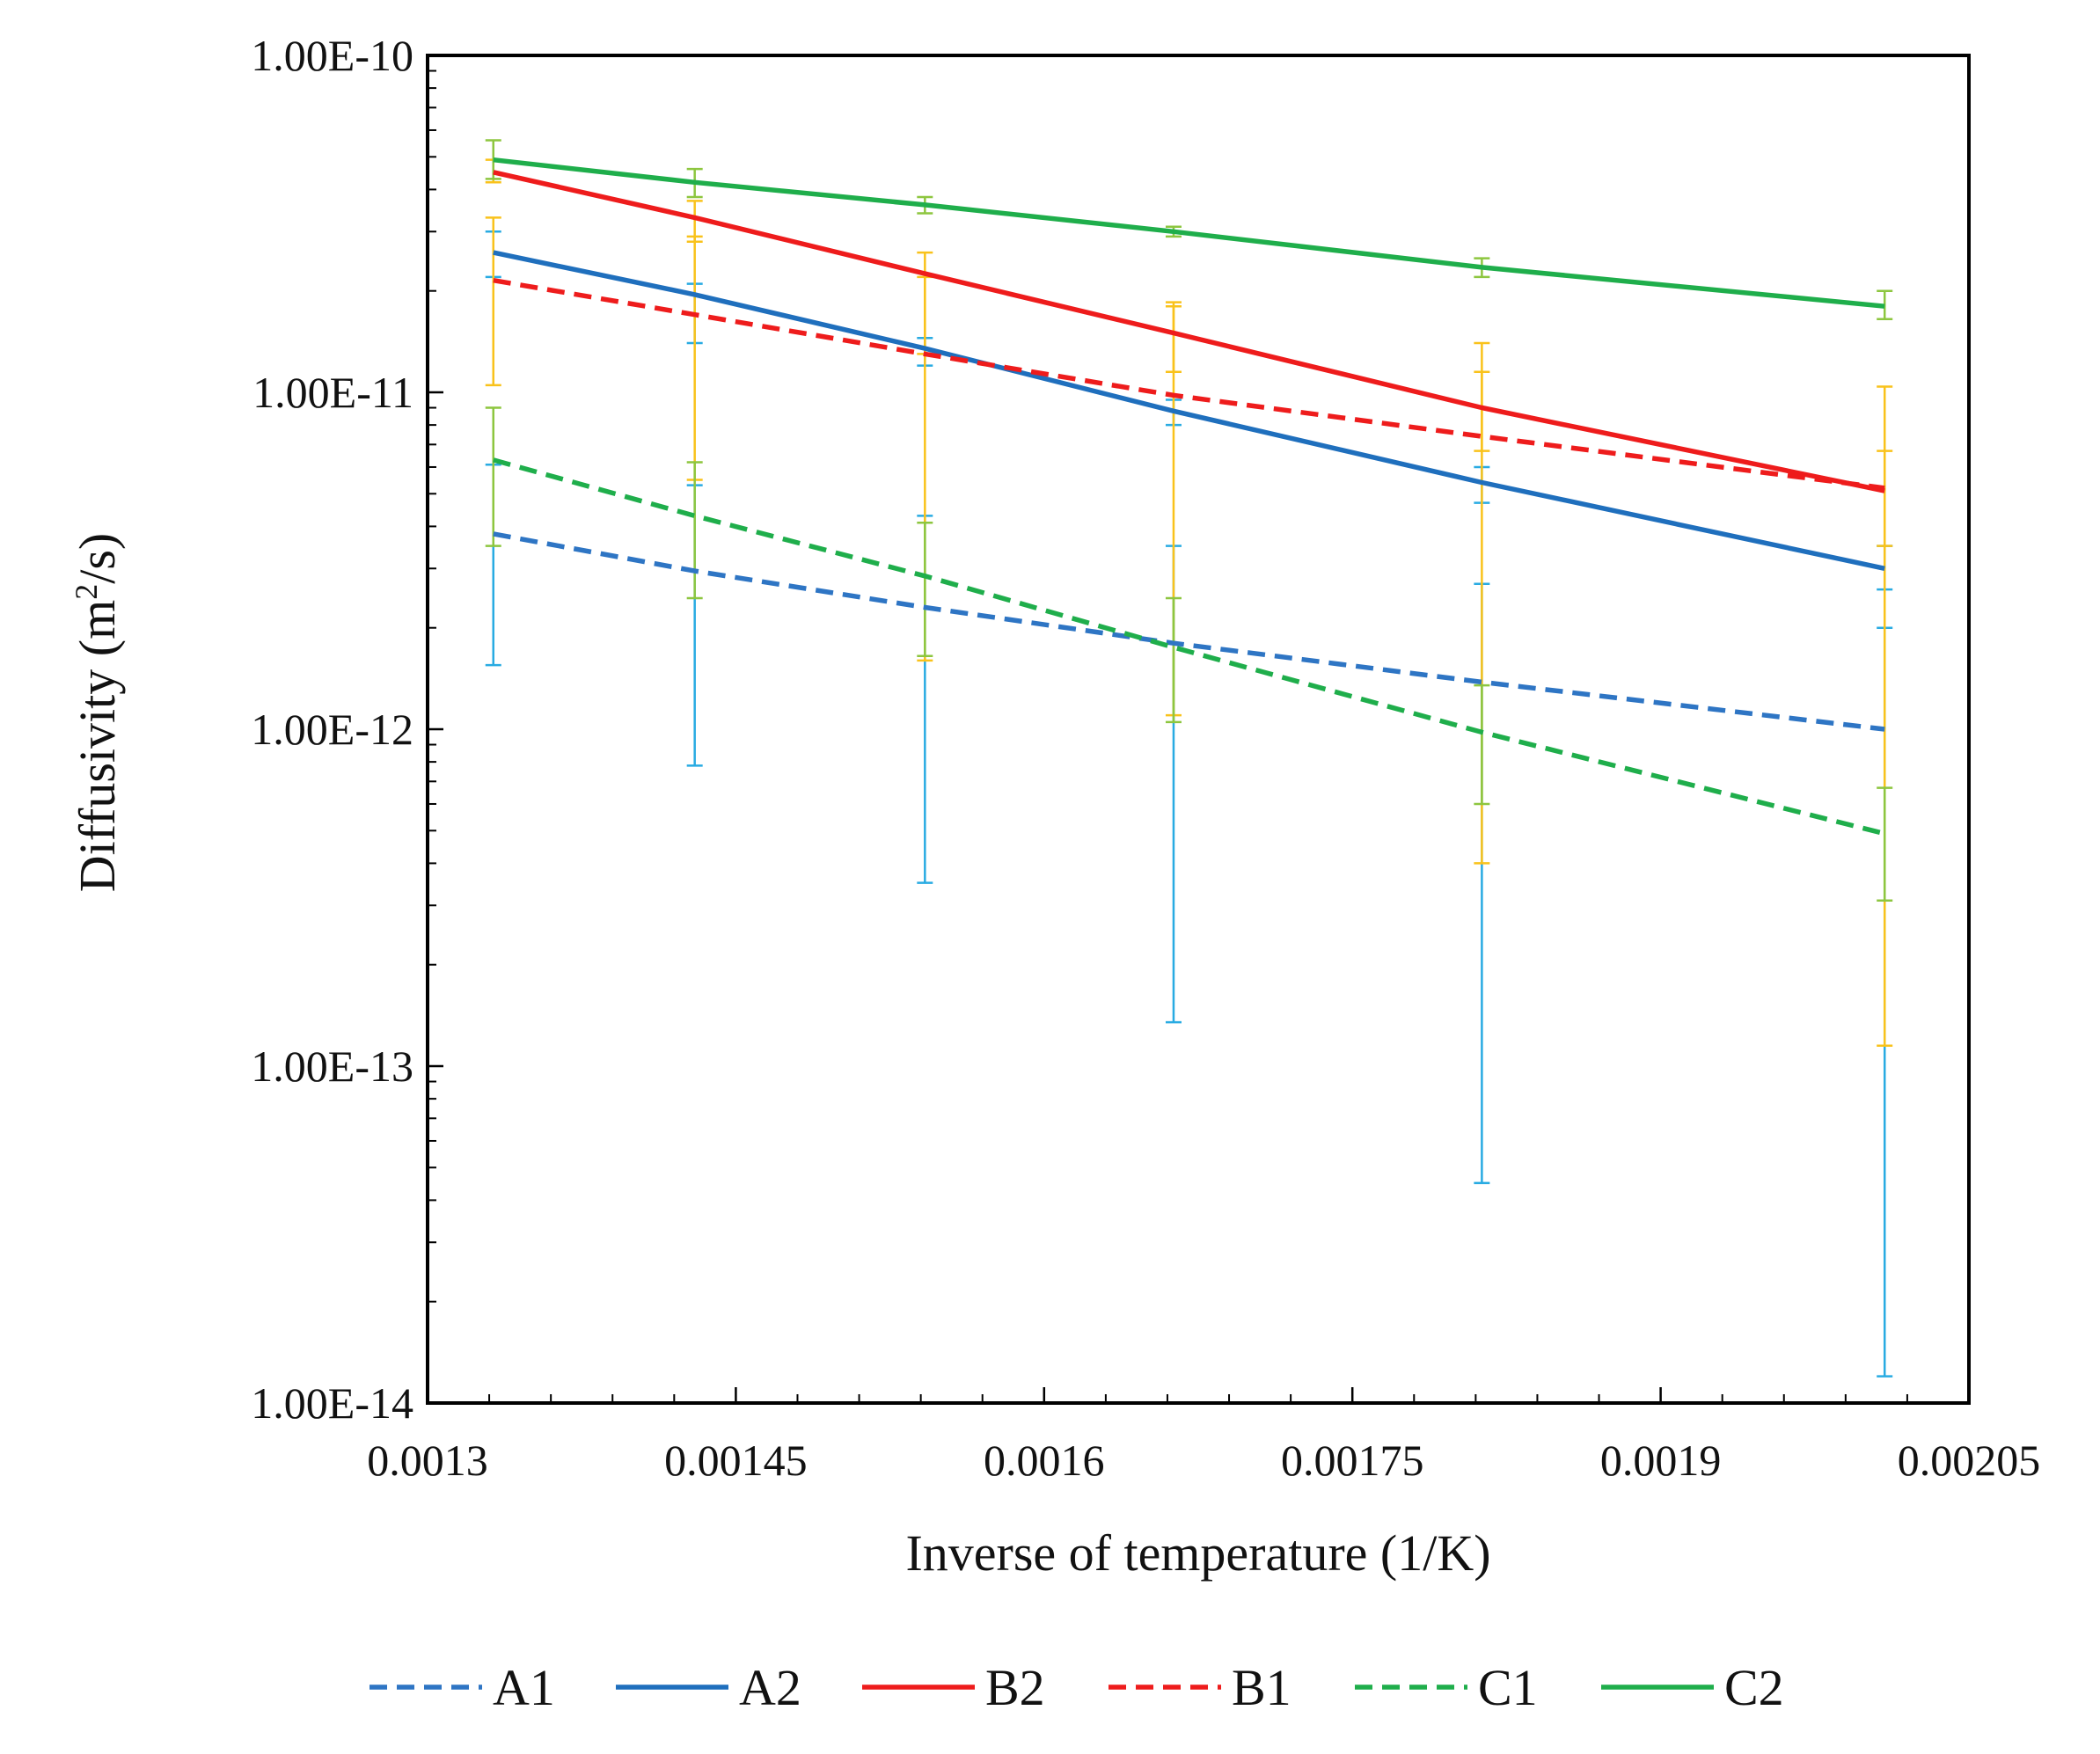 Image resolution: width=2100 pixels, height=1754 pixels. I want to click on series-line-b1, so click(1189, 384).